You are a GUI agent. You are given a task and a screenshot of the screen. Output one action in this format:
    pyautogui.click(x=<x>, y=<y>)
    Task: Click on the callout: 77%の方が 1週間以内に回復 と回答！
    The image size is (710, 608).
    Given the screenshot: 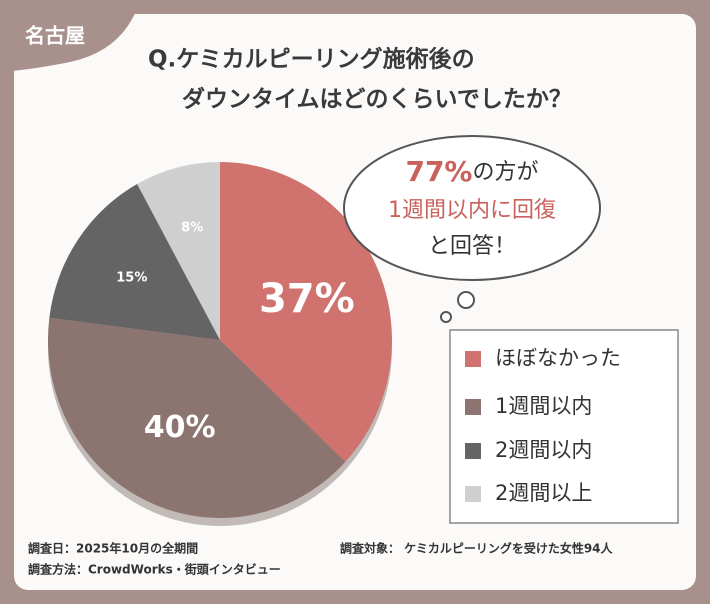 What is the action you would take?
    pyautogui.click(x=472, y=229)
    